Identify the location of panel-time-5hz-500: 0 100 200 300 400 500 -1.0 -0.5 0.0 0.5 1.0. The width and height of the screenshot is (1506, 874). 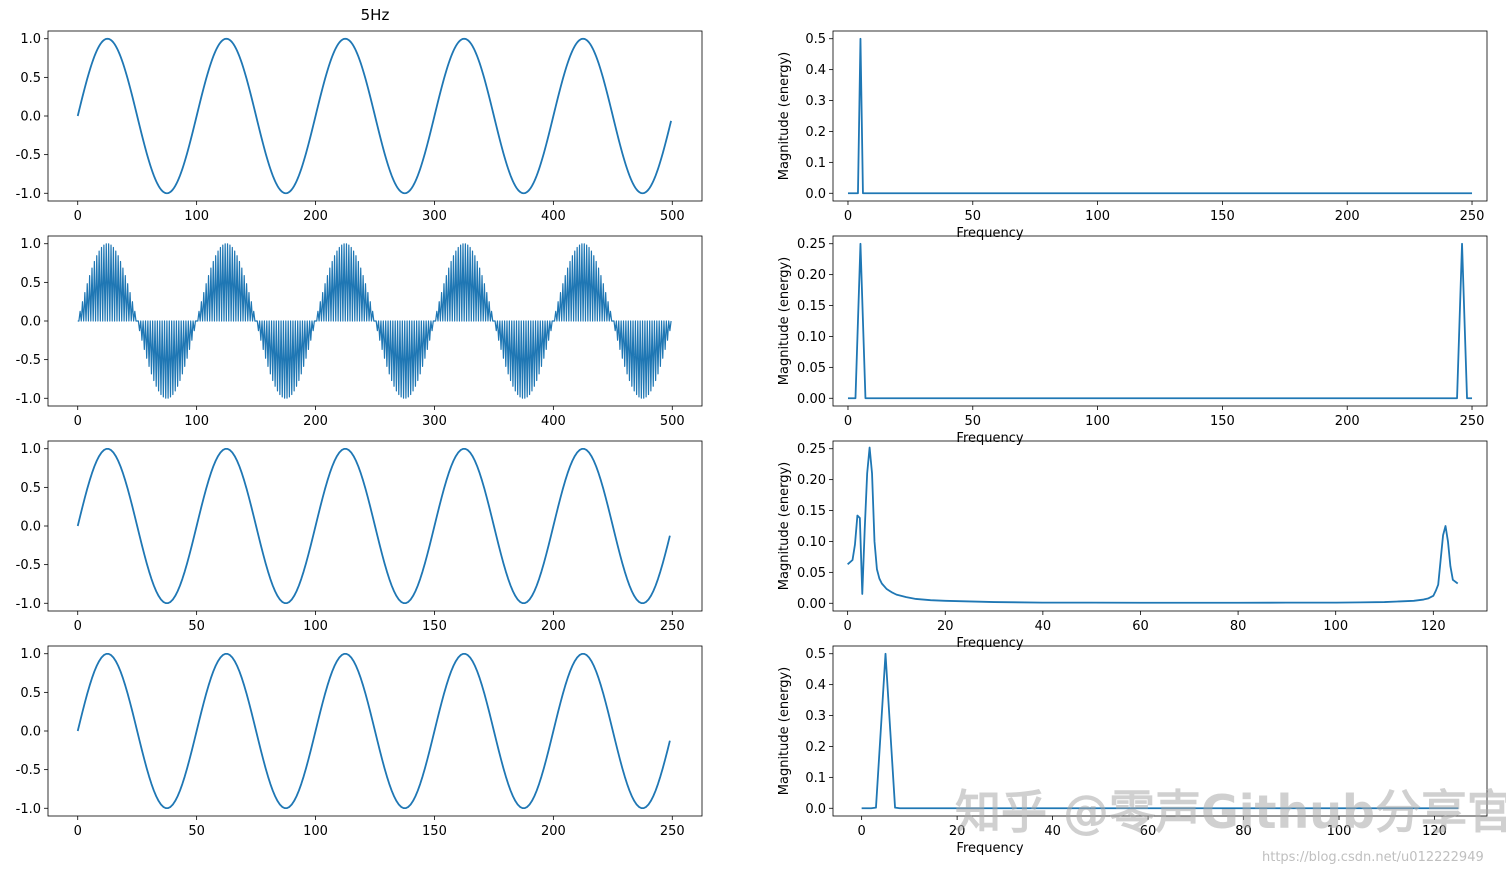
(359, 127).